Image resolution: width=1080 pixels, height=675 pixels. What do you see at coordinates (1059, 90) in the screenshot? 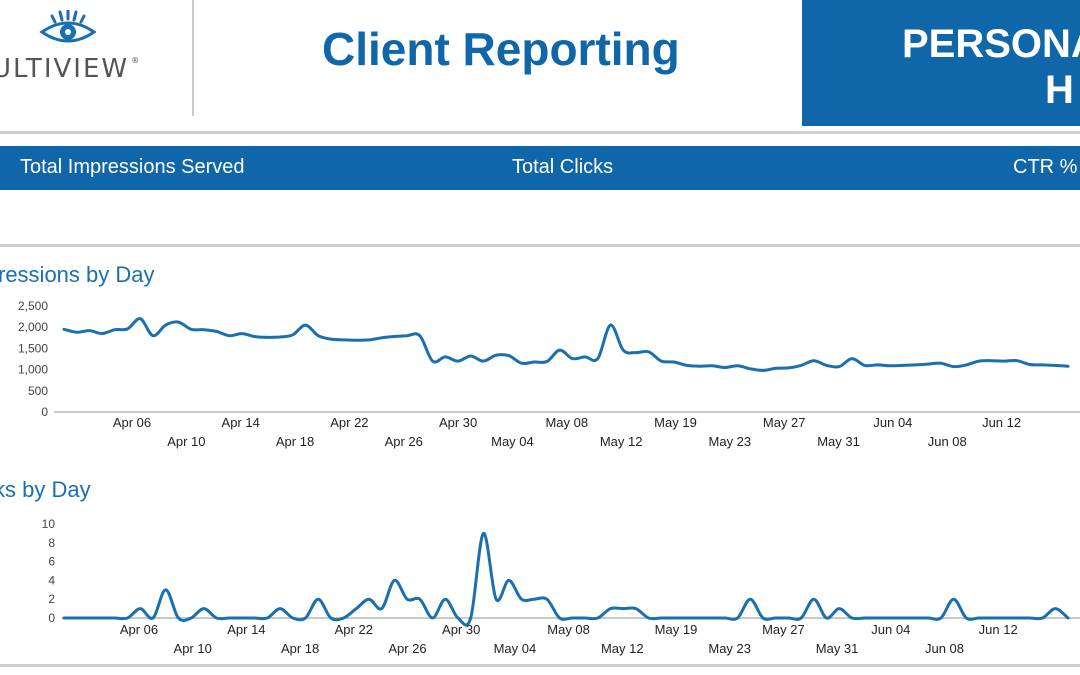
I see `client-name-line2: H` at bounding box center [1059, 90].